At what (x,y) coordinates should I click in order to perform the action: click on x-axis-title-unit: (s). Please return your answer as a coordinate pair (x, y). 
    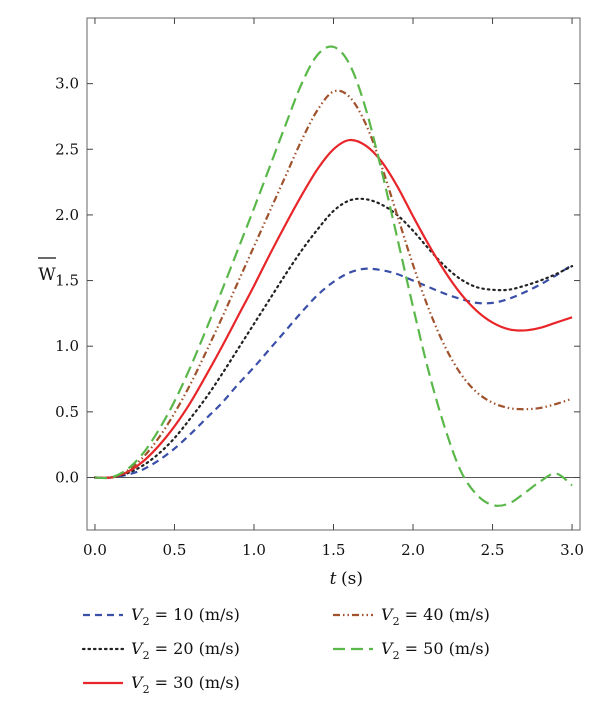
    Looking at the image, I should click on (352, 579).